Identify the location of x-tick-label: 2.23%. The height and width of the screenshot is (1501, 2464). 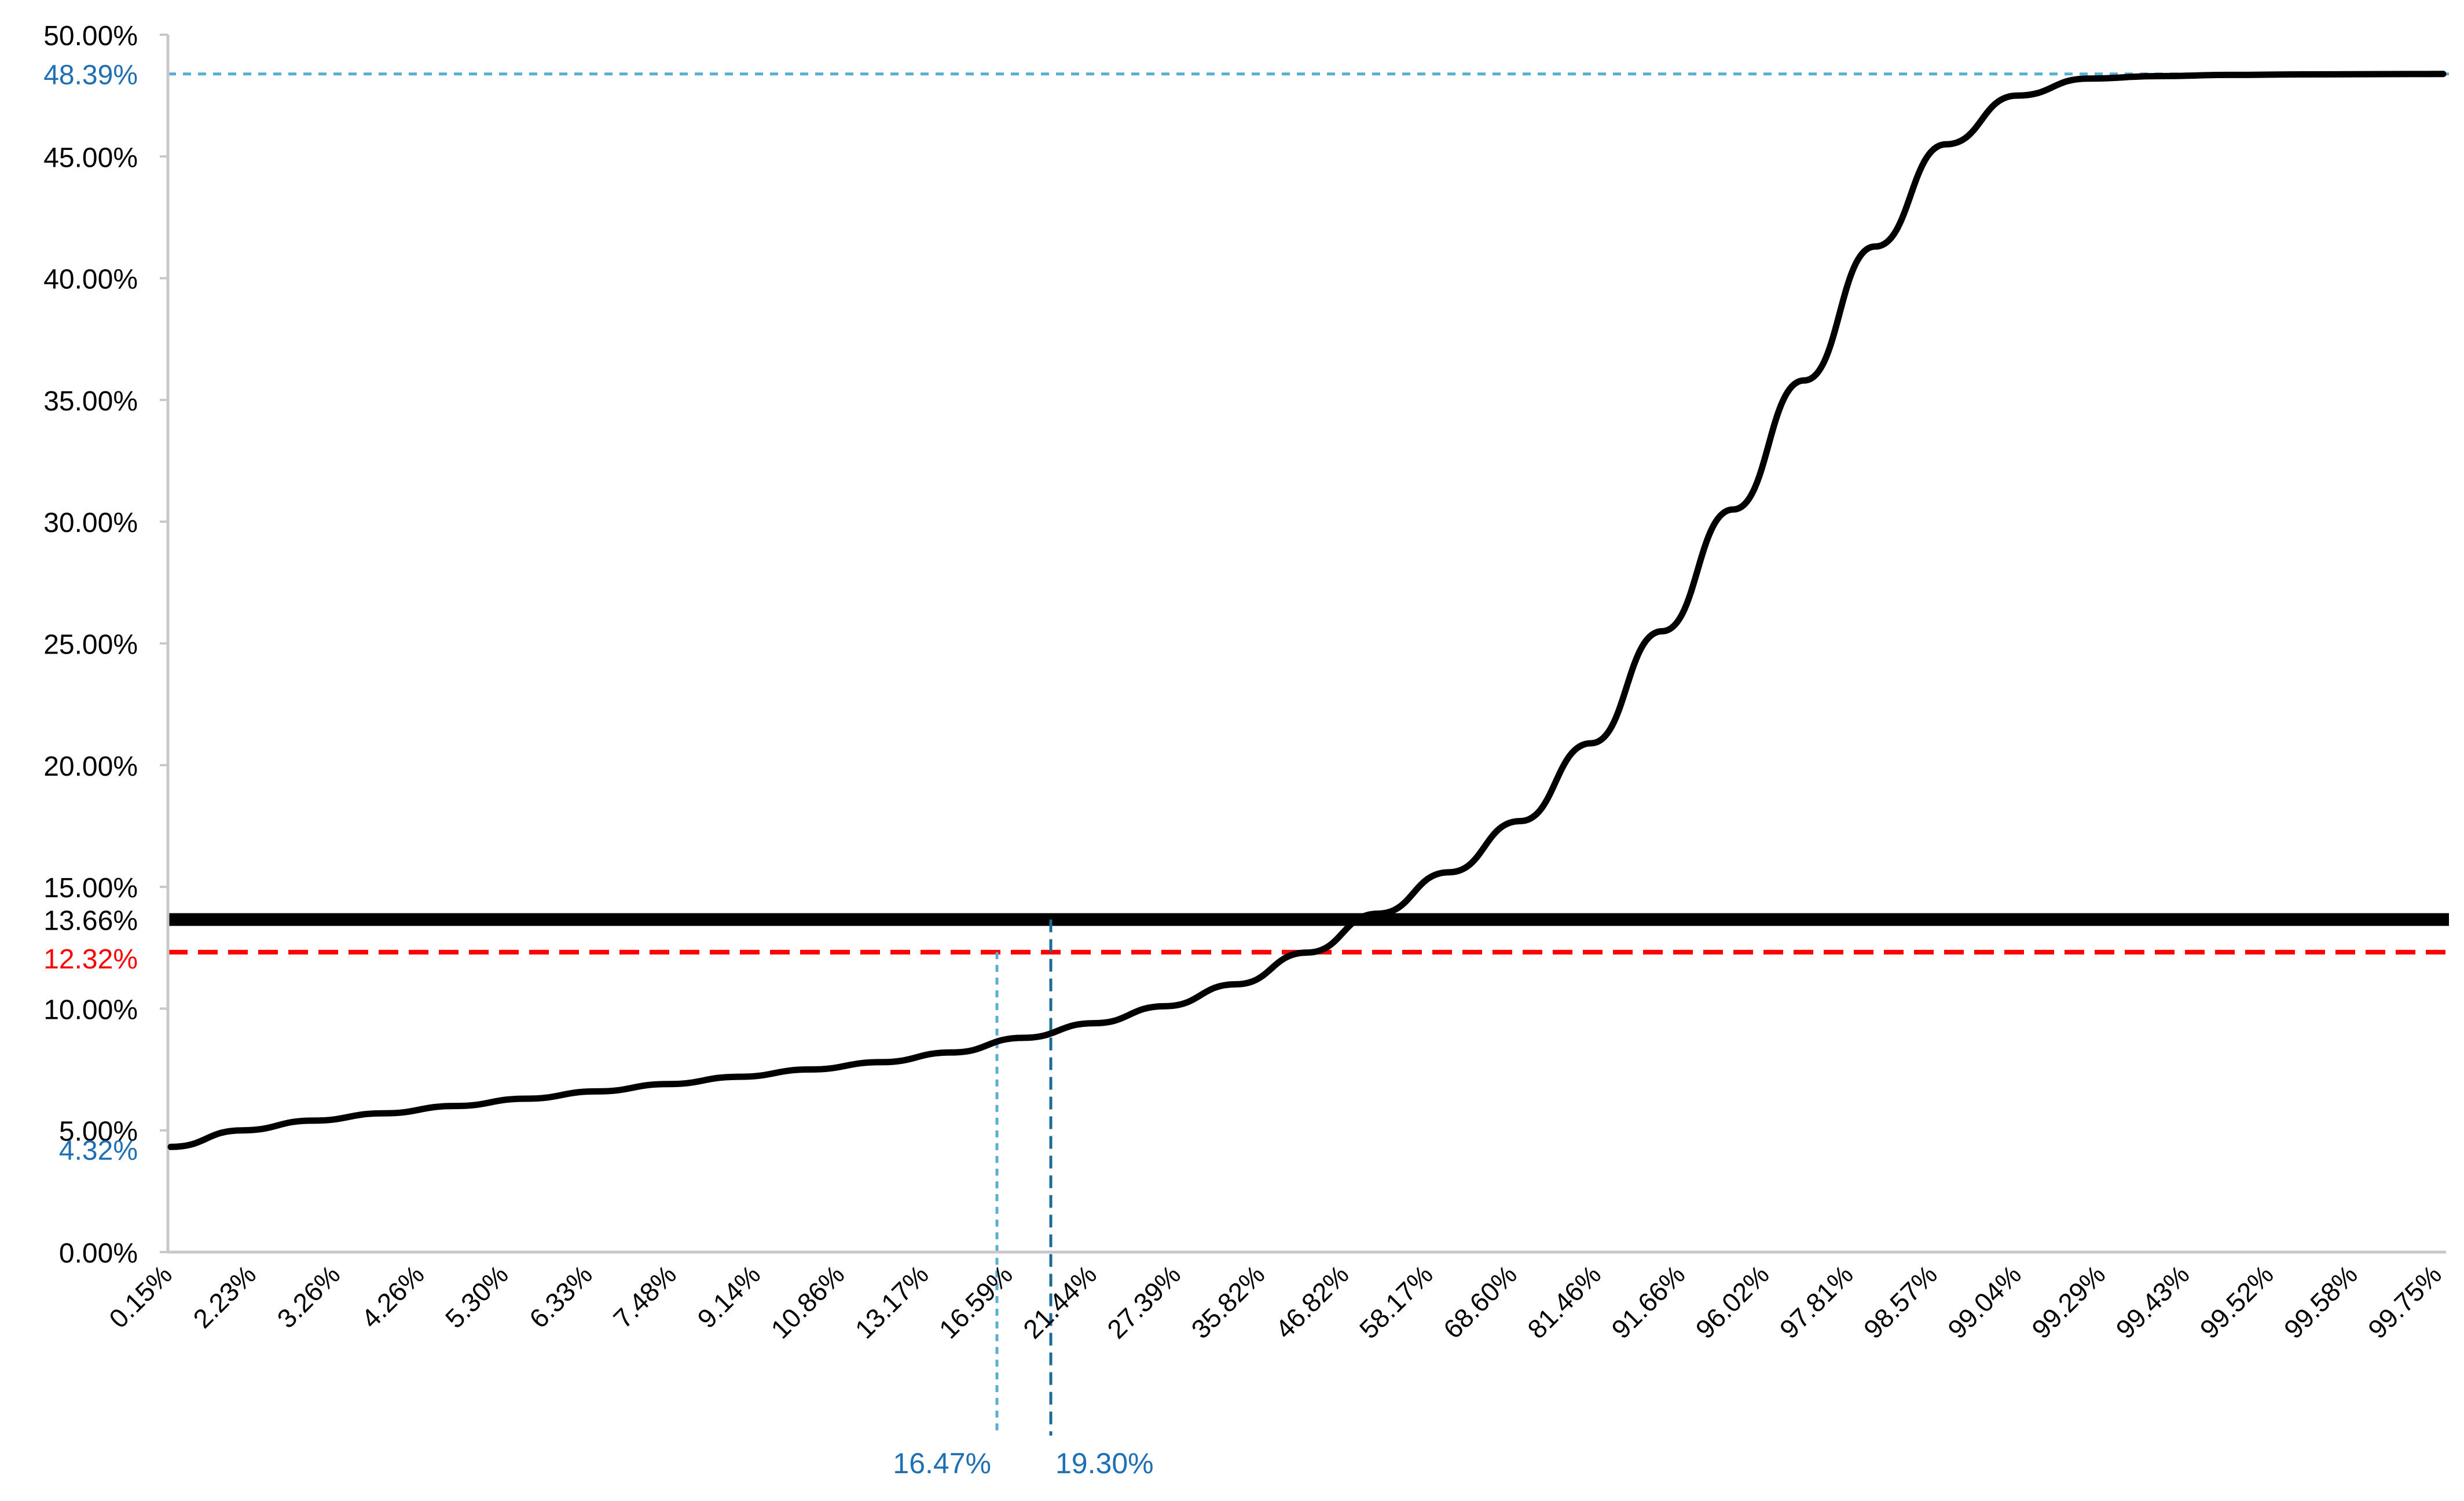
(224, 1297).